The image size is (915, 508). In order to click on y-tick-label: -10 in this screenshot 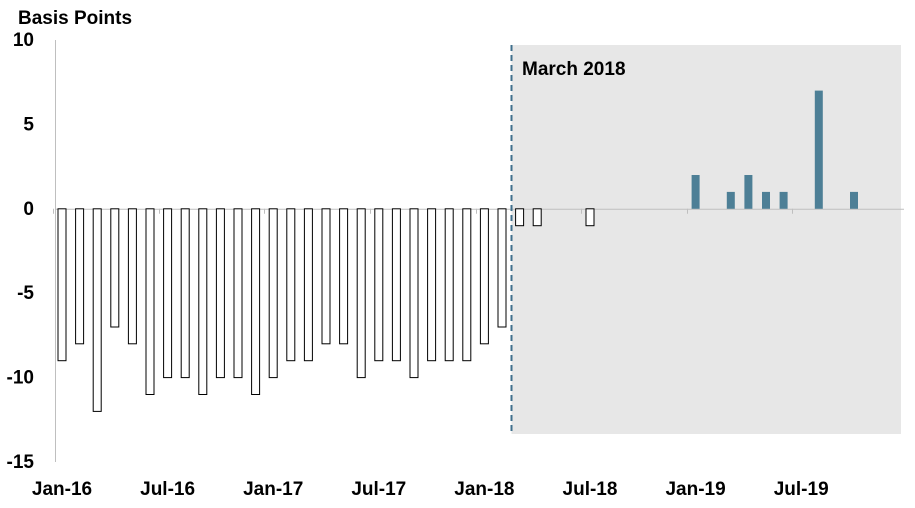, I will do `click(20, 378)`.